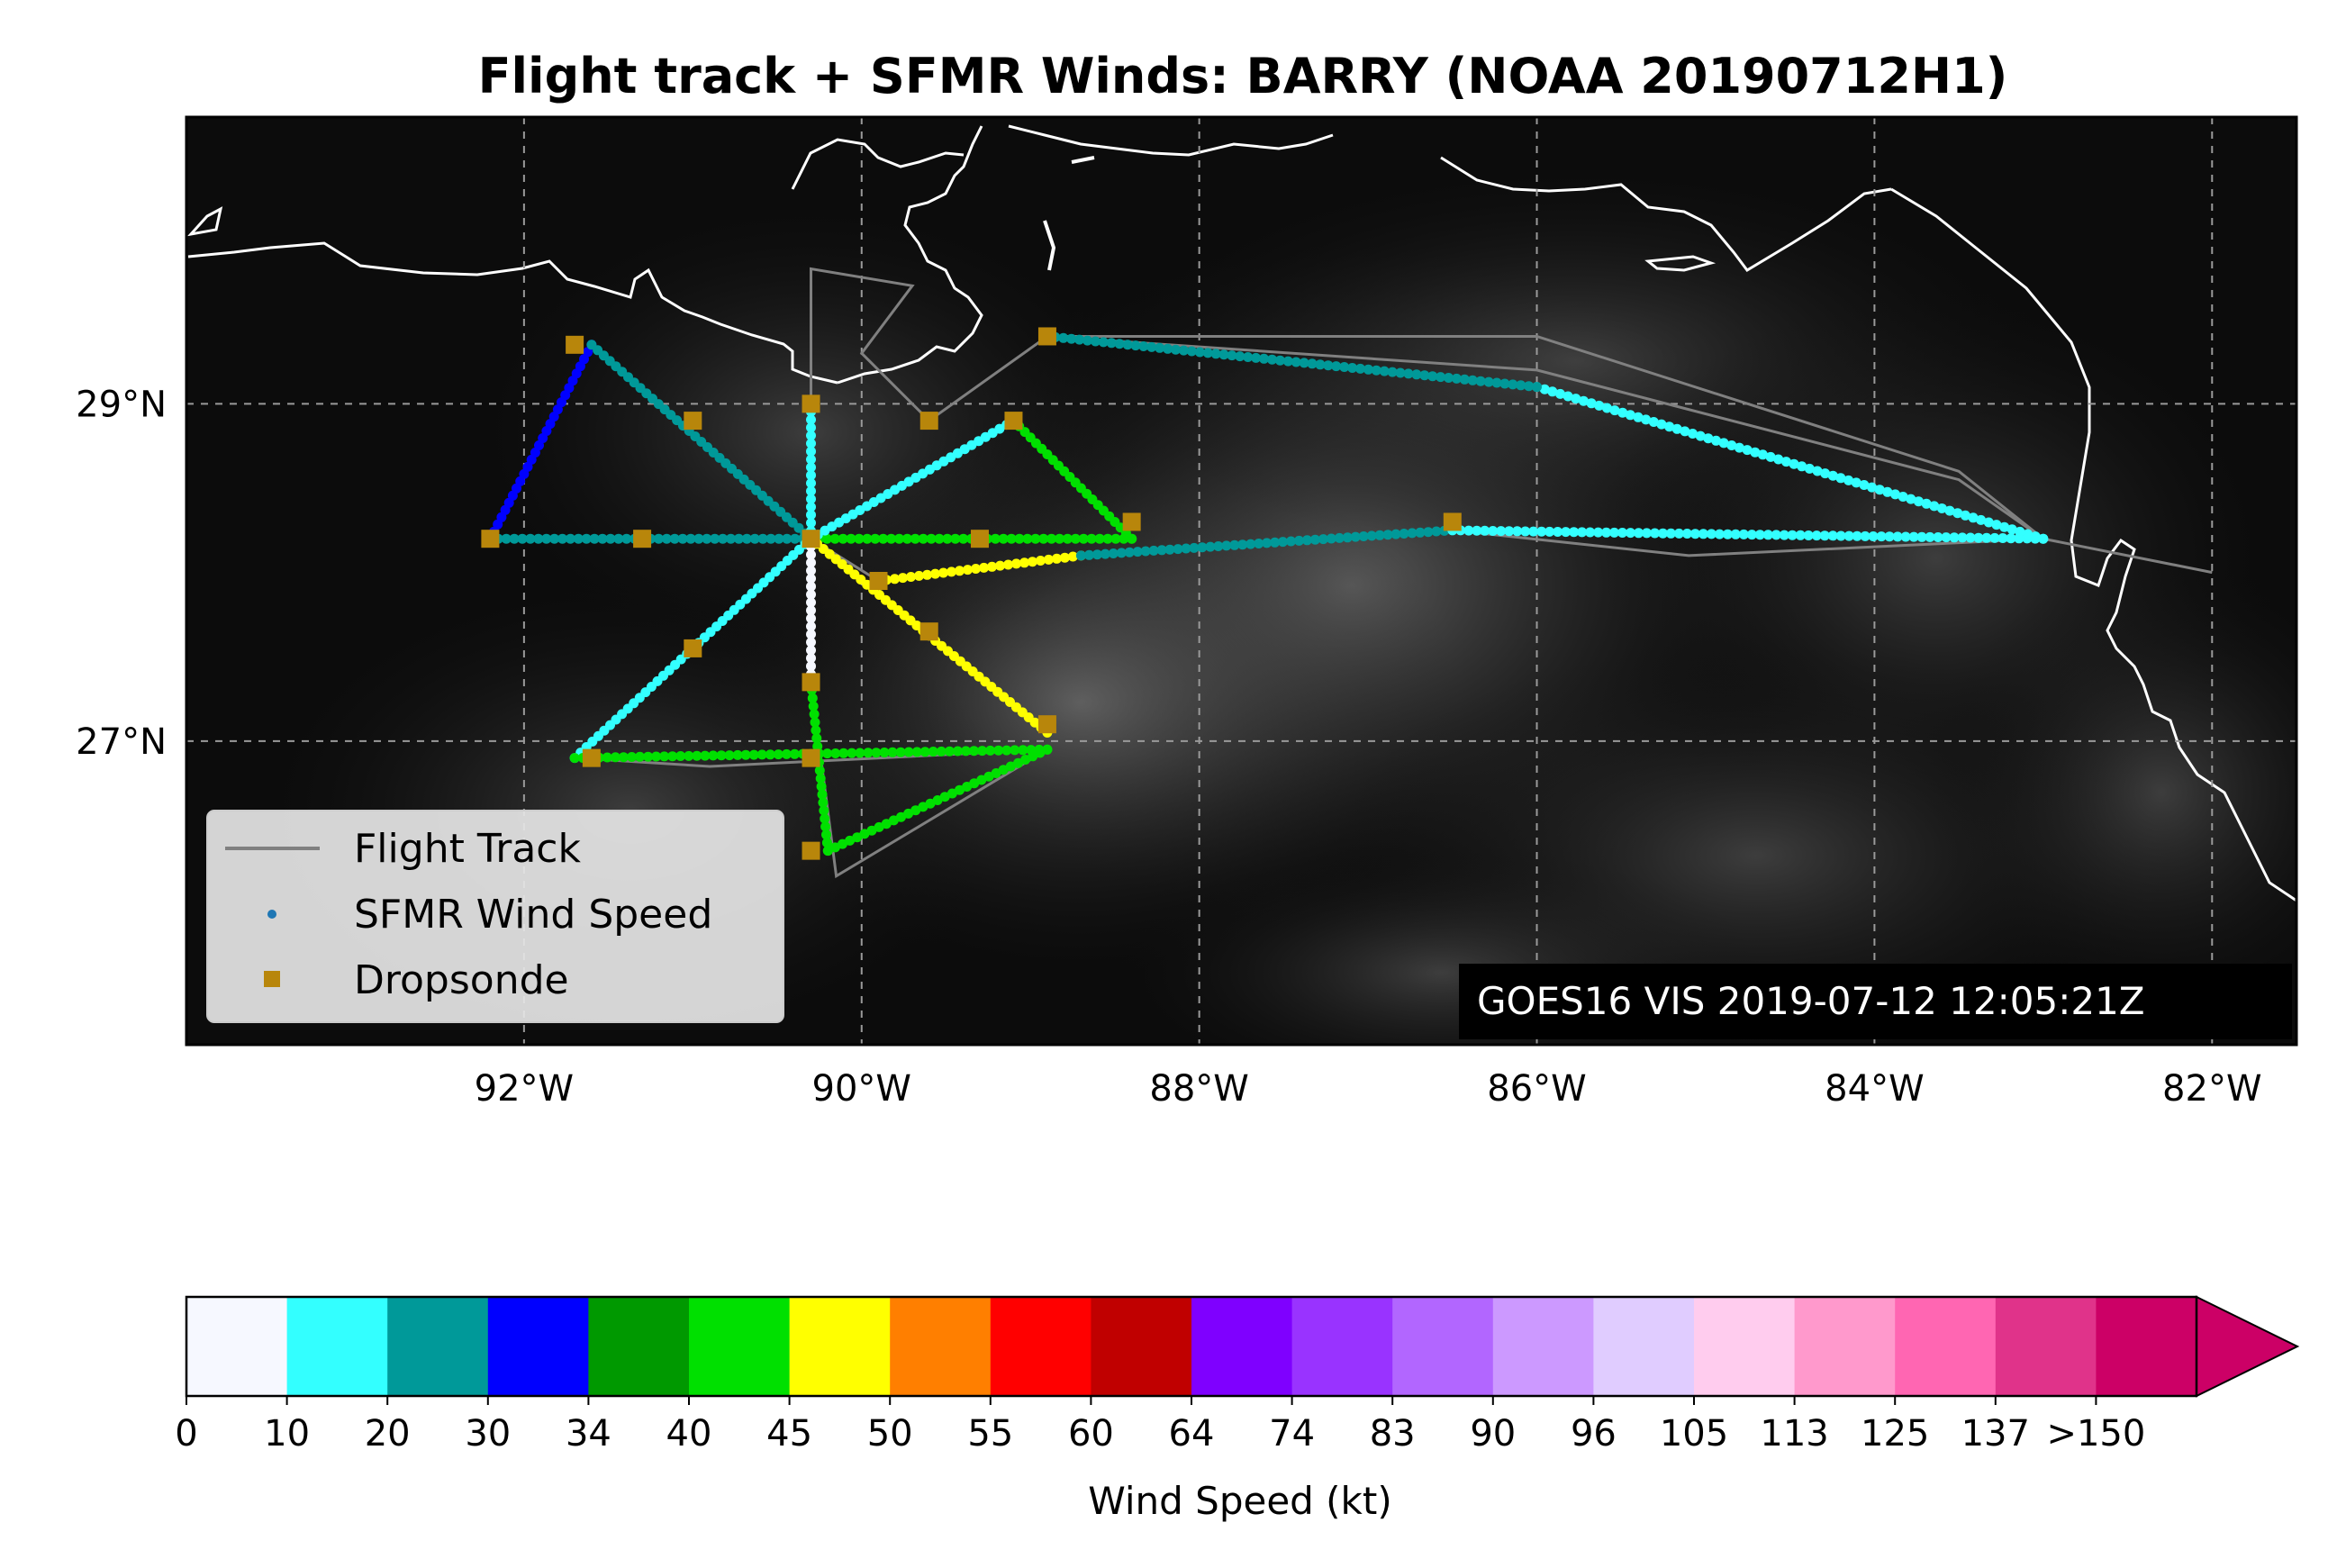  I want to click on colorbar-tick-label: 74, so click(1292, 1434).